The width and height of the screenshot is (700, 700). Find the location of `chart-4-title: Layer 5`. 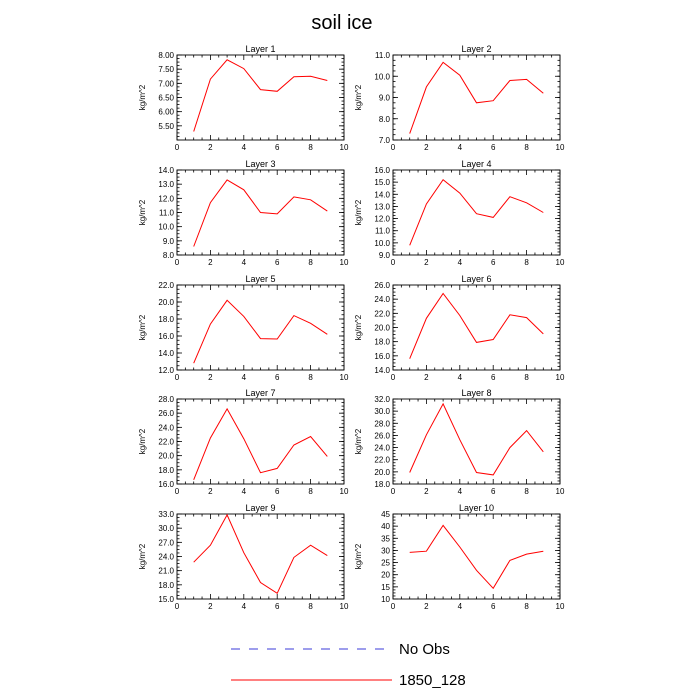

chart-4-title: Layer 5 is located at coordinates (260, 279).